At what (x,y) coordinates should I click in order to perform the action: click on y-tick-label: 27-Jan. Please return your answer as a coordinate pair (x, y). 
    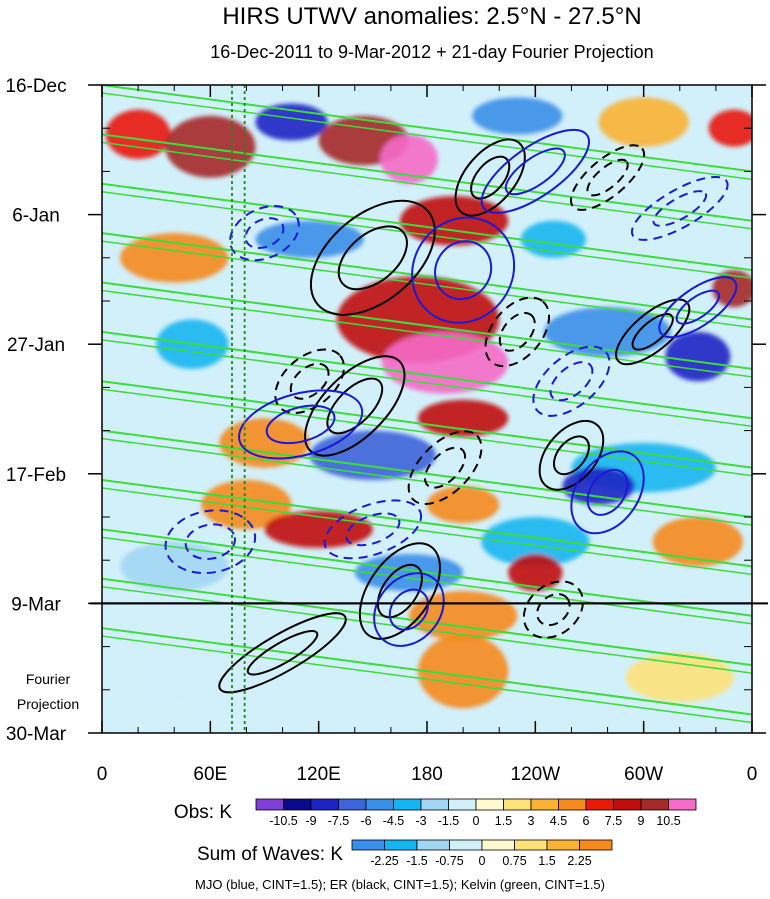
    Looking at the image, I should click on (36, 345).